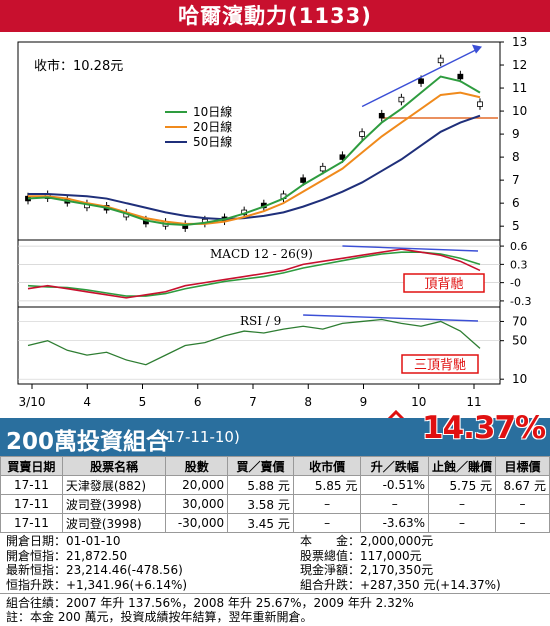  What do you see at coordinates (78, 66) in the screenshot?
I see `close-price-label: 收市：10.28元` at bounding box center [78, 66].